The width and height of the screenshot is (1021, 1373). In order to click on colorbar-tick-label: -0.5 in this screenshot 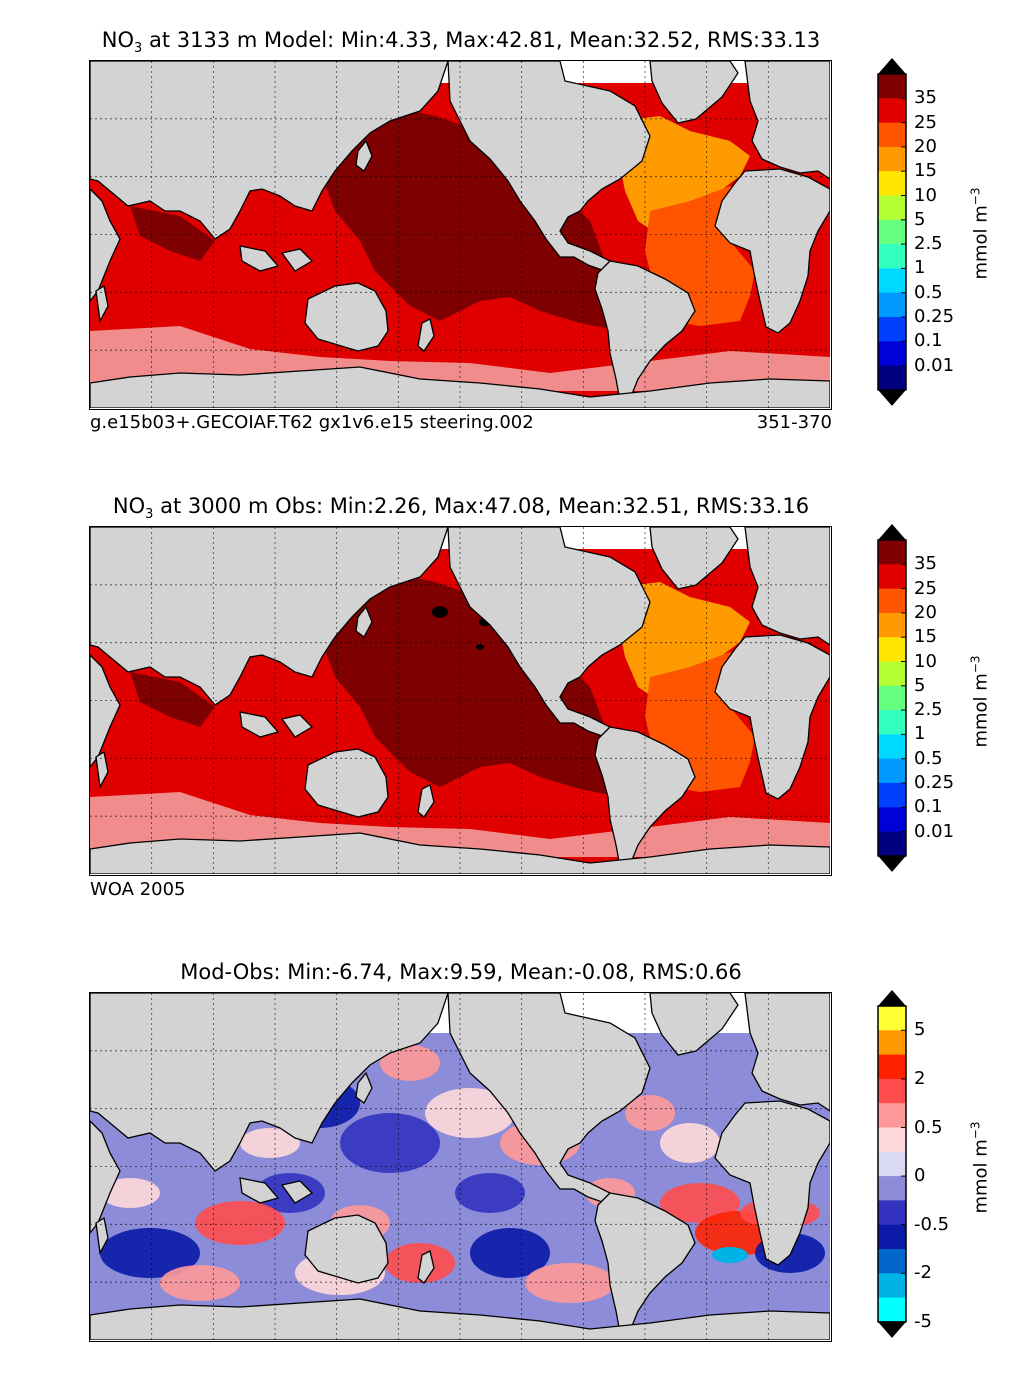, I will do `click(932, 1224)`.